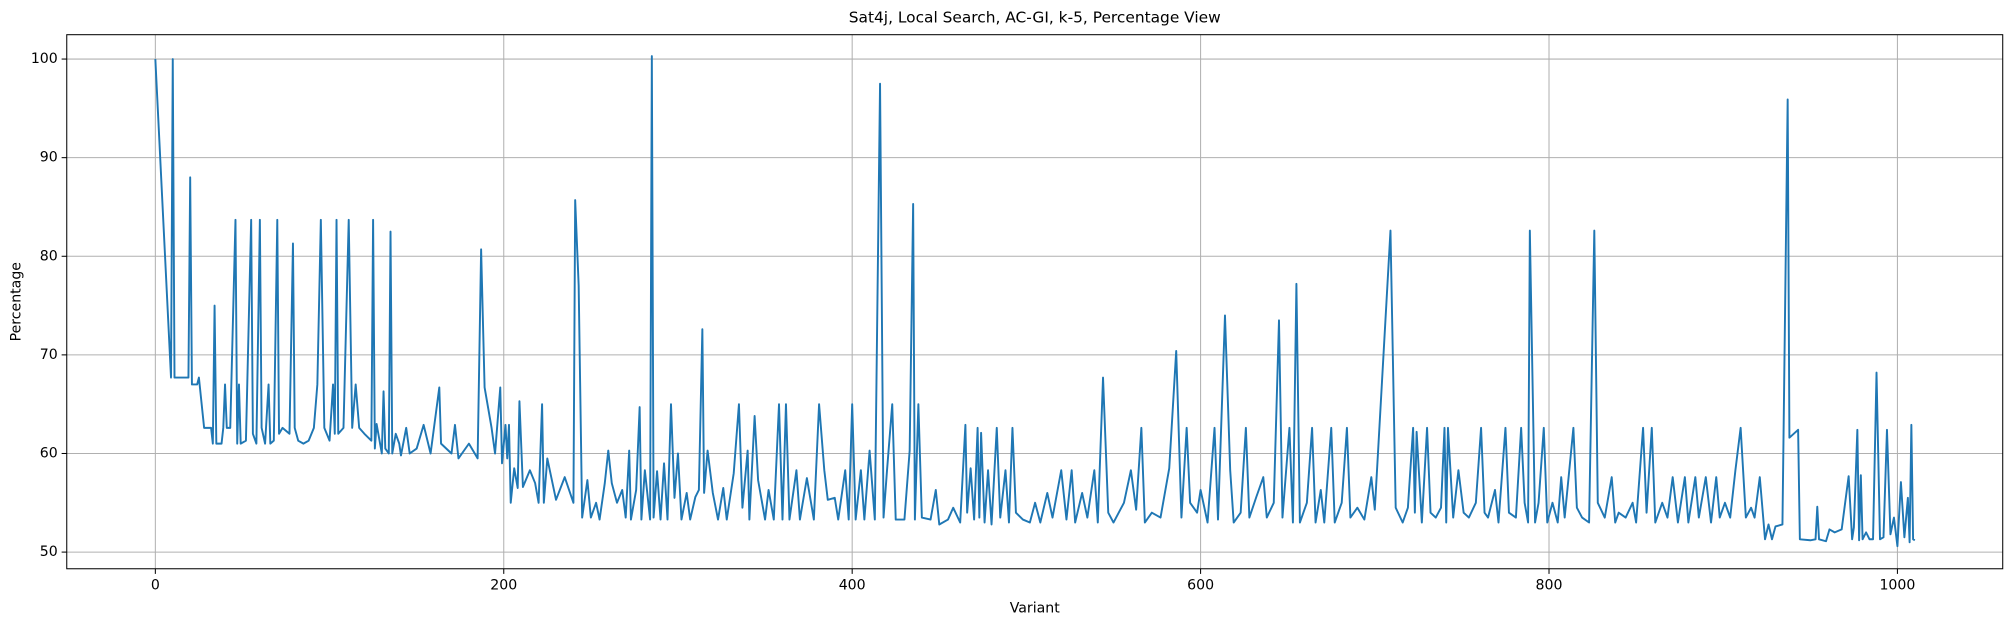  What do you see at coordinates (49, 453) in the screenshot?
I see `y-tick-label: 60` at bounding box center [49, 453].